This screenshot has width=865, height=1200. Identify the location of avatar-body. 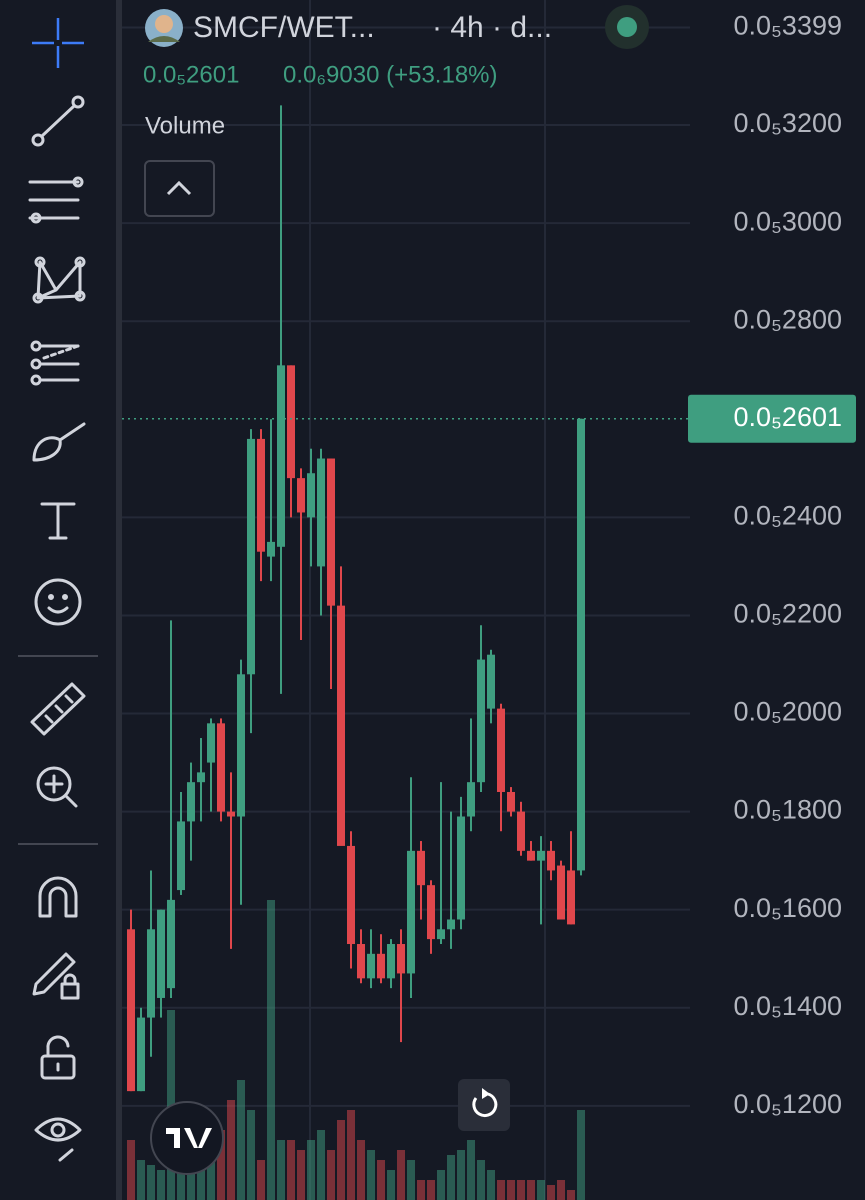
(164, 39).